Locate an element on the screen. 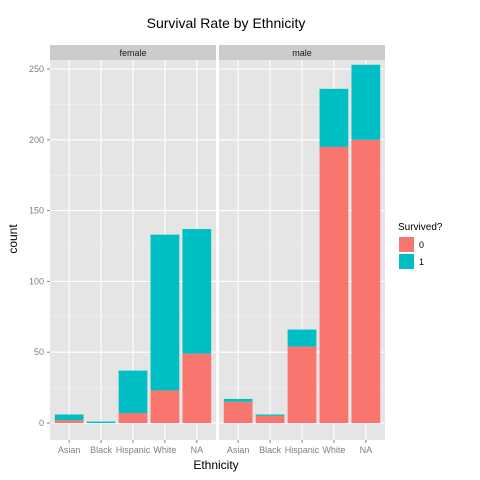 The width and height of the screenshot is (480, 480). x-axis-title: Ethnicity is located at coordinates (215, 465).